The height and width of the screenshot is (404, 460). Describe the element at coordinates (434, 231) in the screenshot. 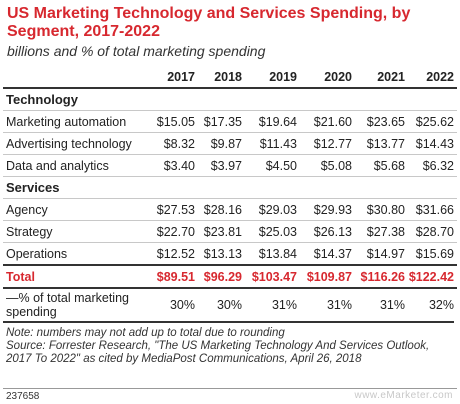

I see `value-cell: $28.70` at that location.